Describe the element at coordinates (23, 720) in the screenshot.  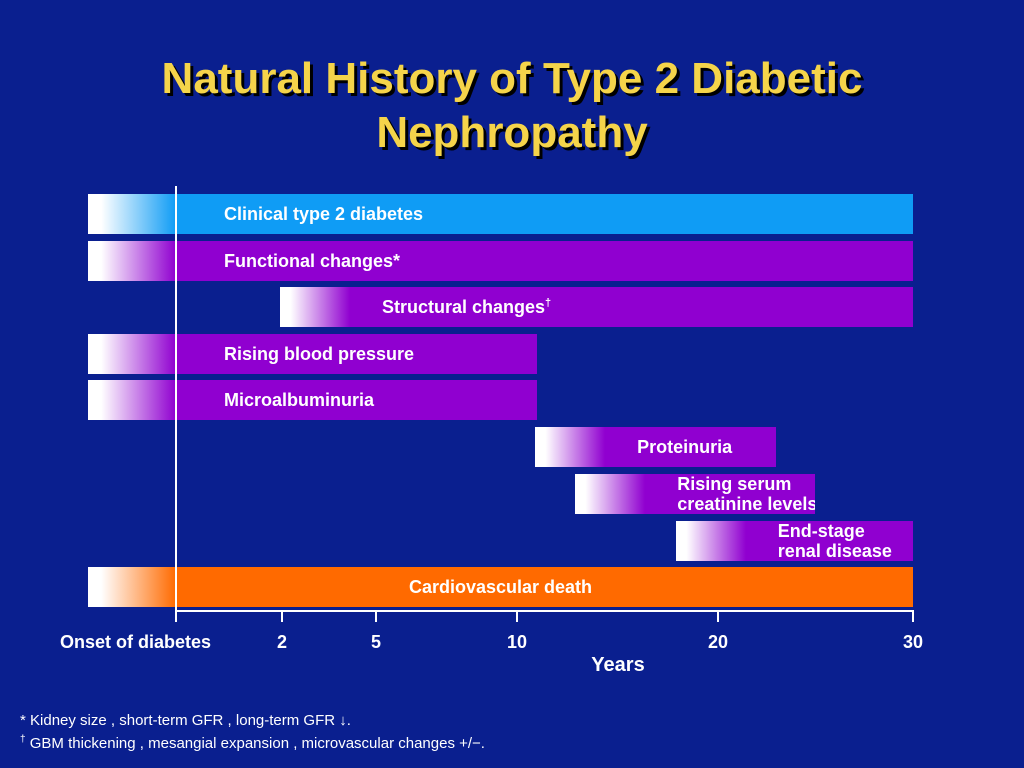
I see `footnote-1-mark: *` at that location.